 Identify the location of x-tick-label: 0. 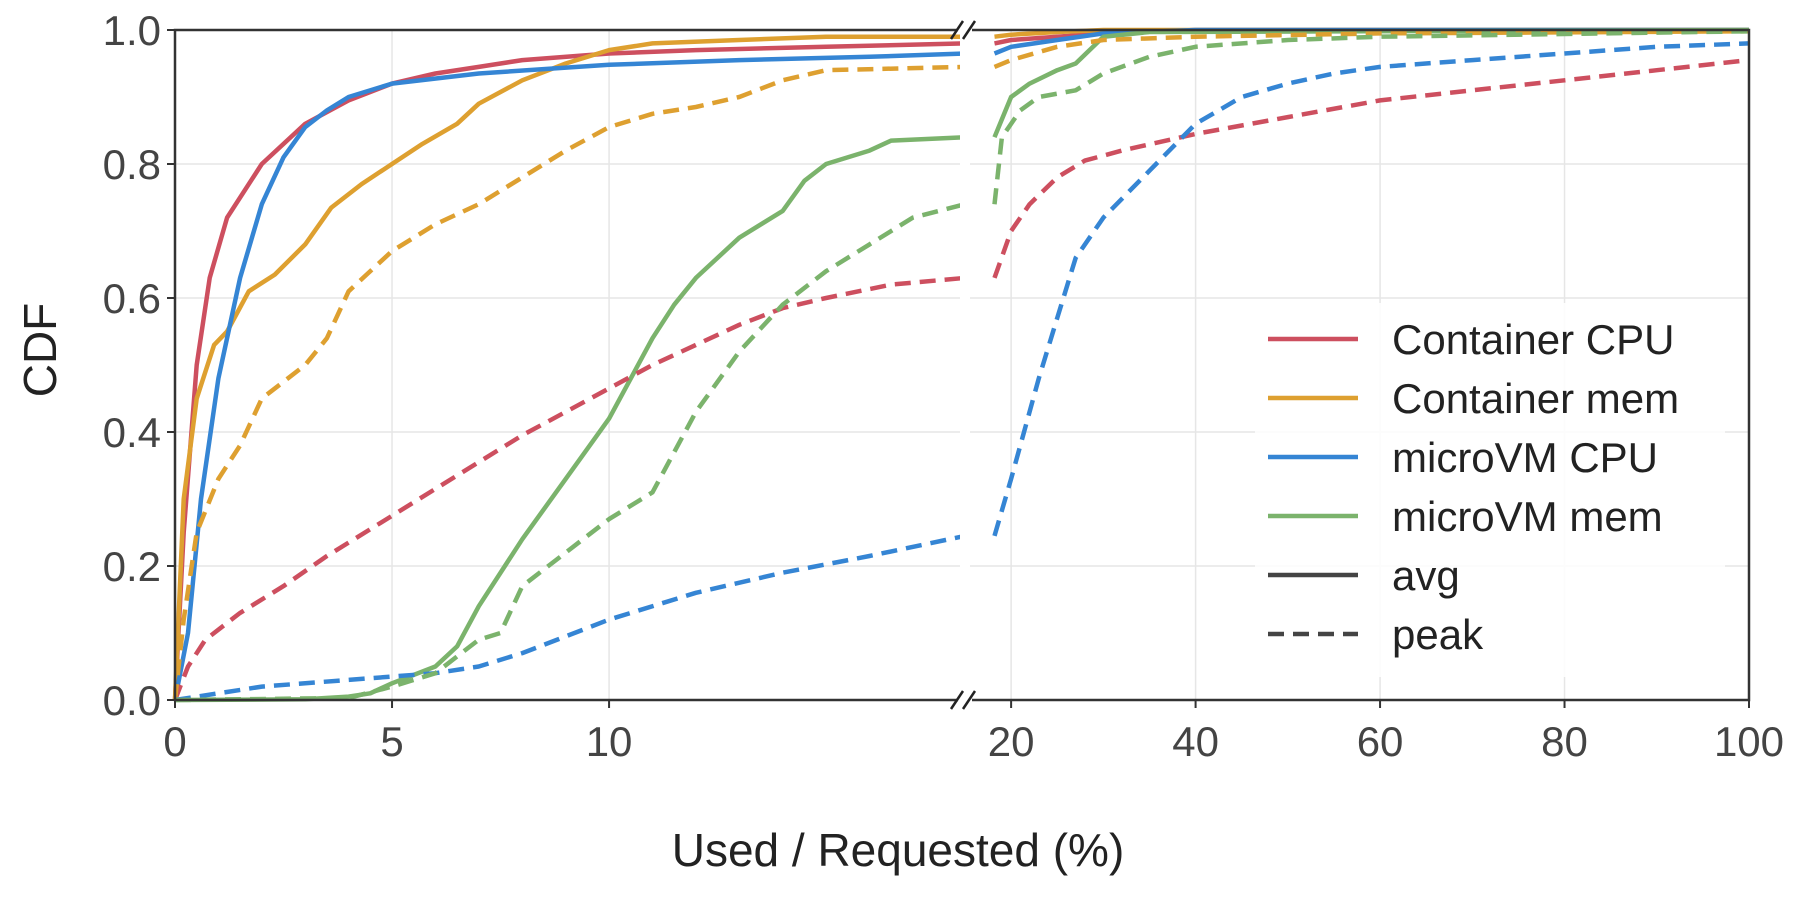
(174, 741).